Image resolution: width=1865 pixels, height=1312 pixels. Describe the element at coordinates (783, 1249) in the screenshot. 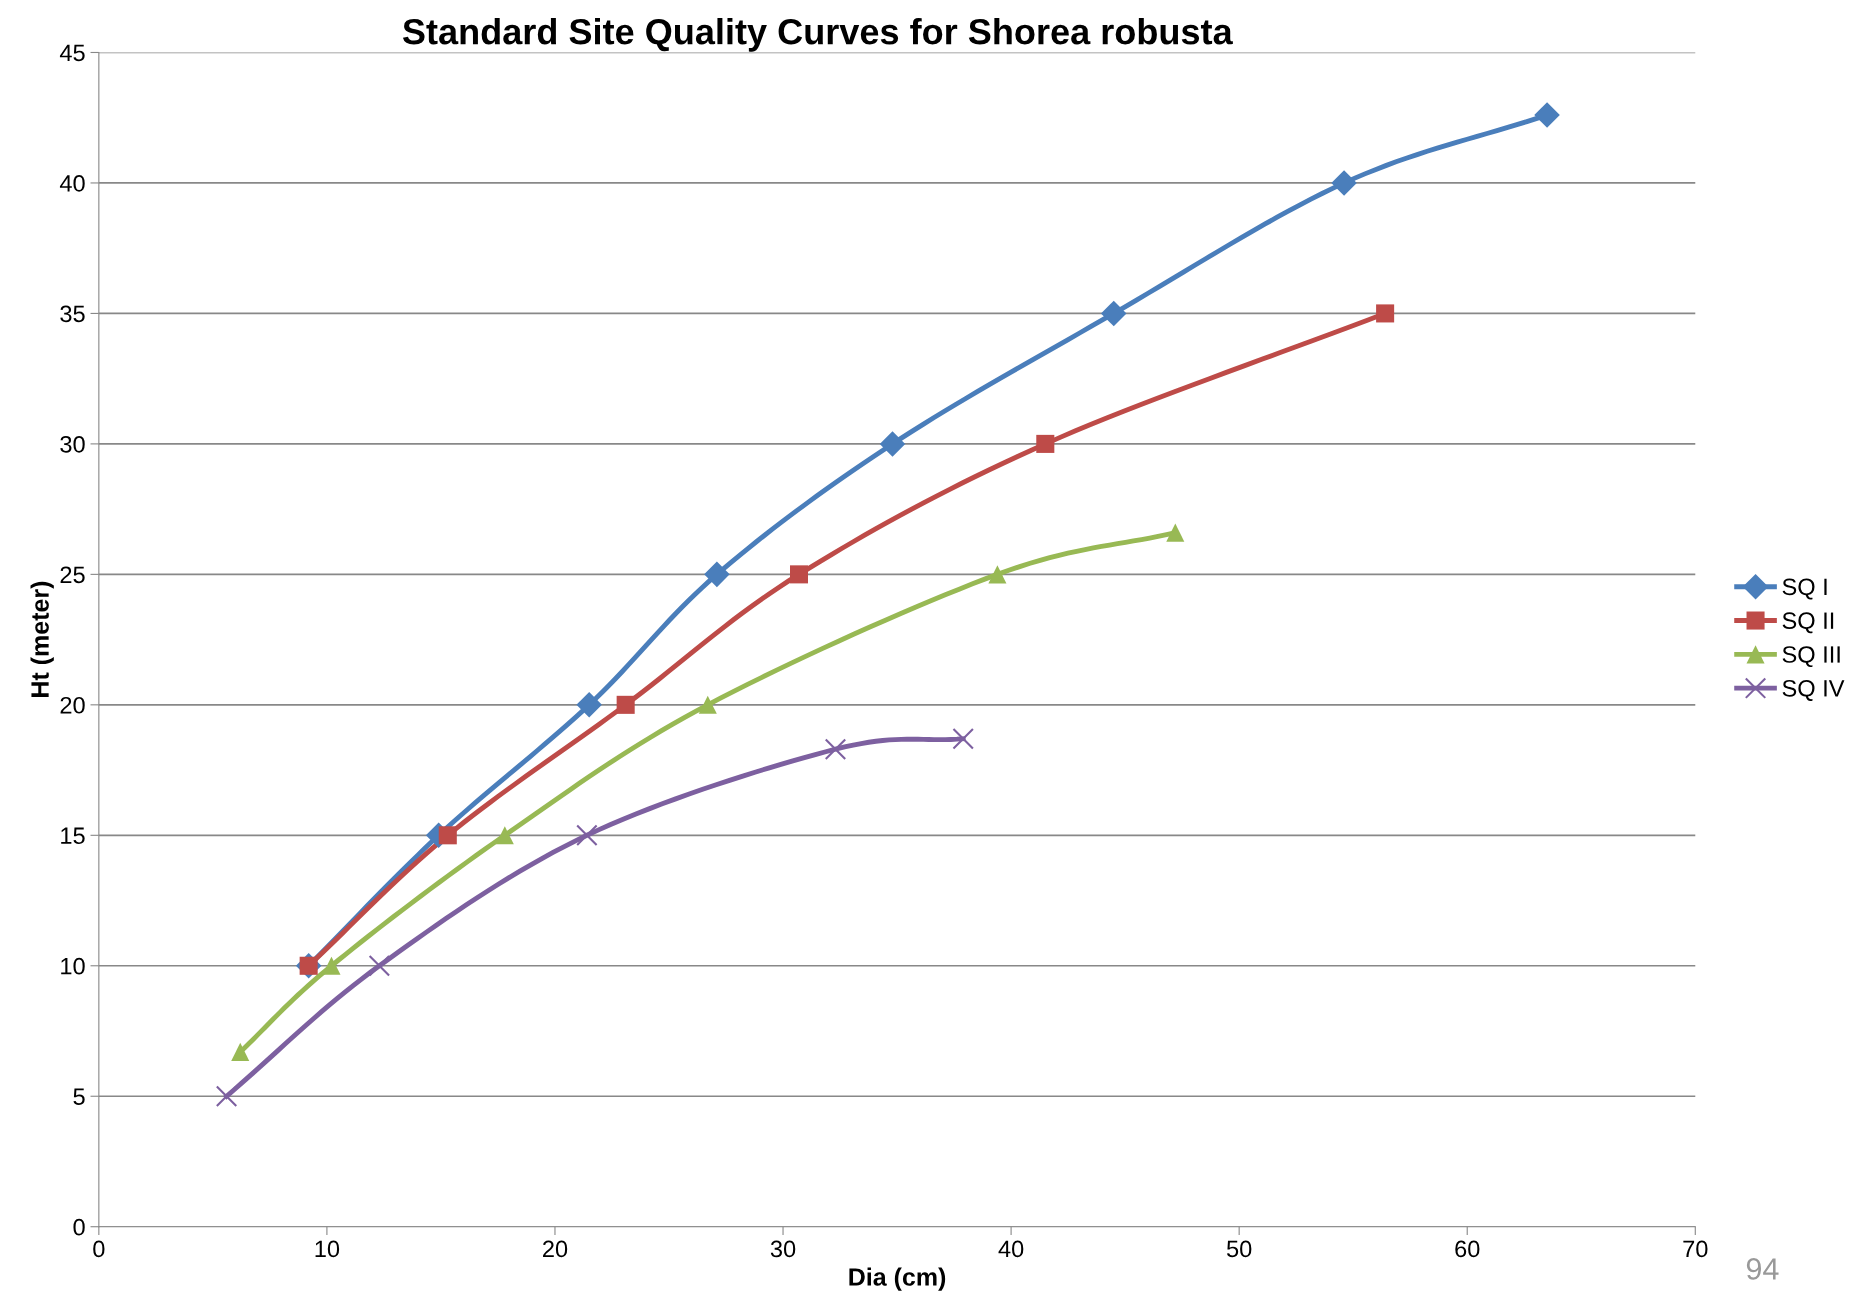

I see `x-tick-label: 30` at that location.